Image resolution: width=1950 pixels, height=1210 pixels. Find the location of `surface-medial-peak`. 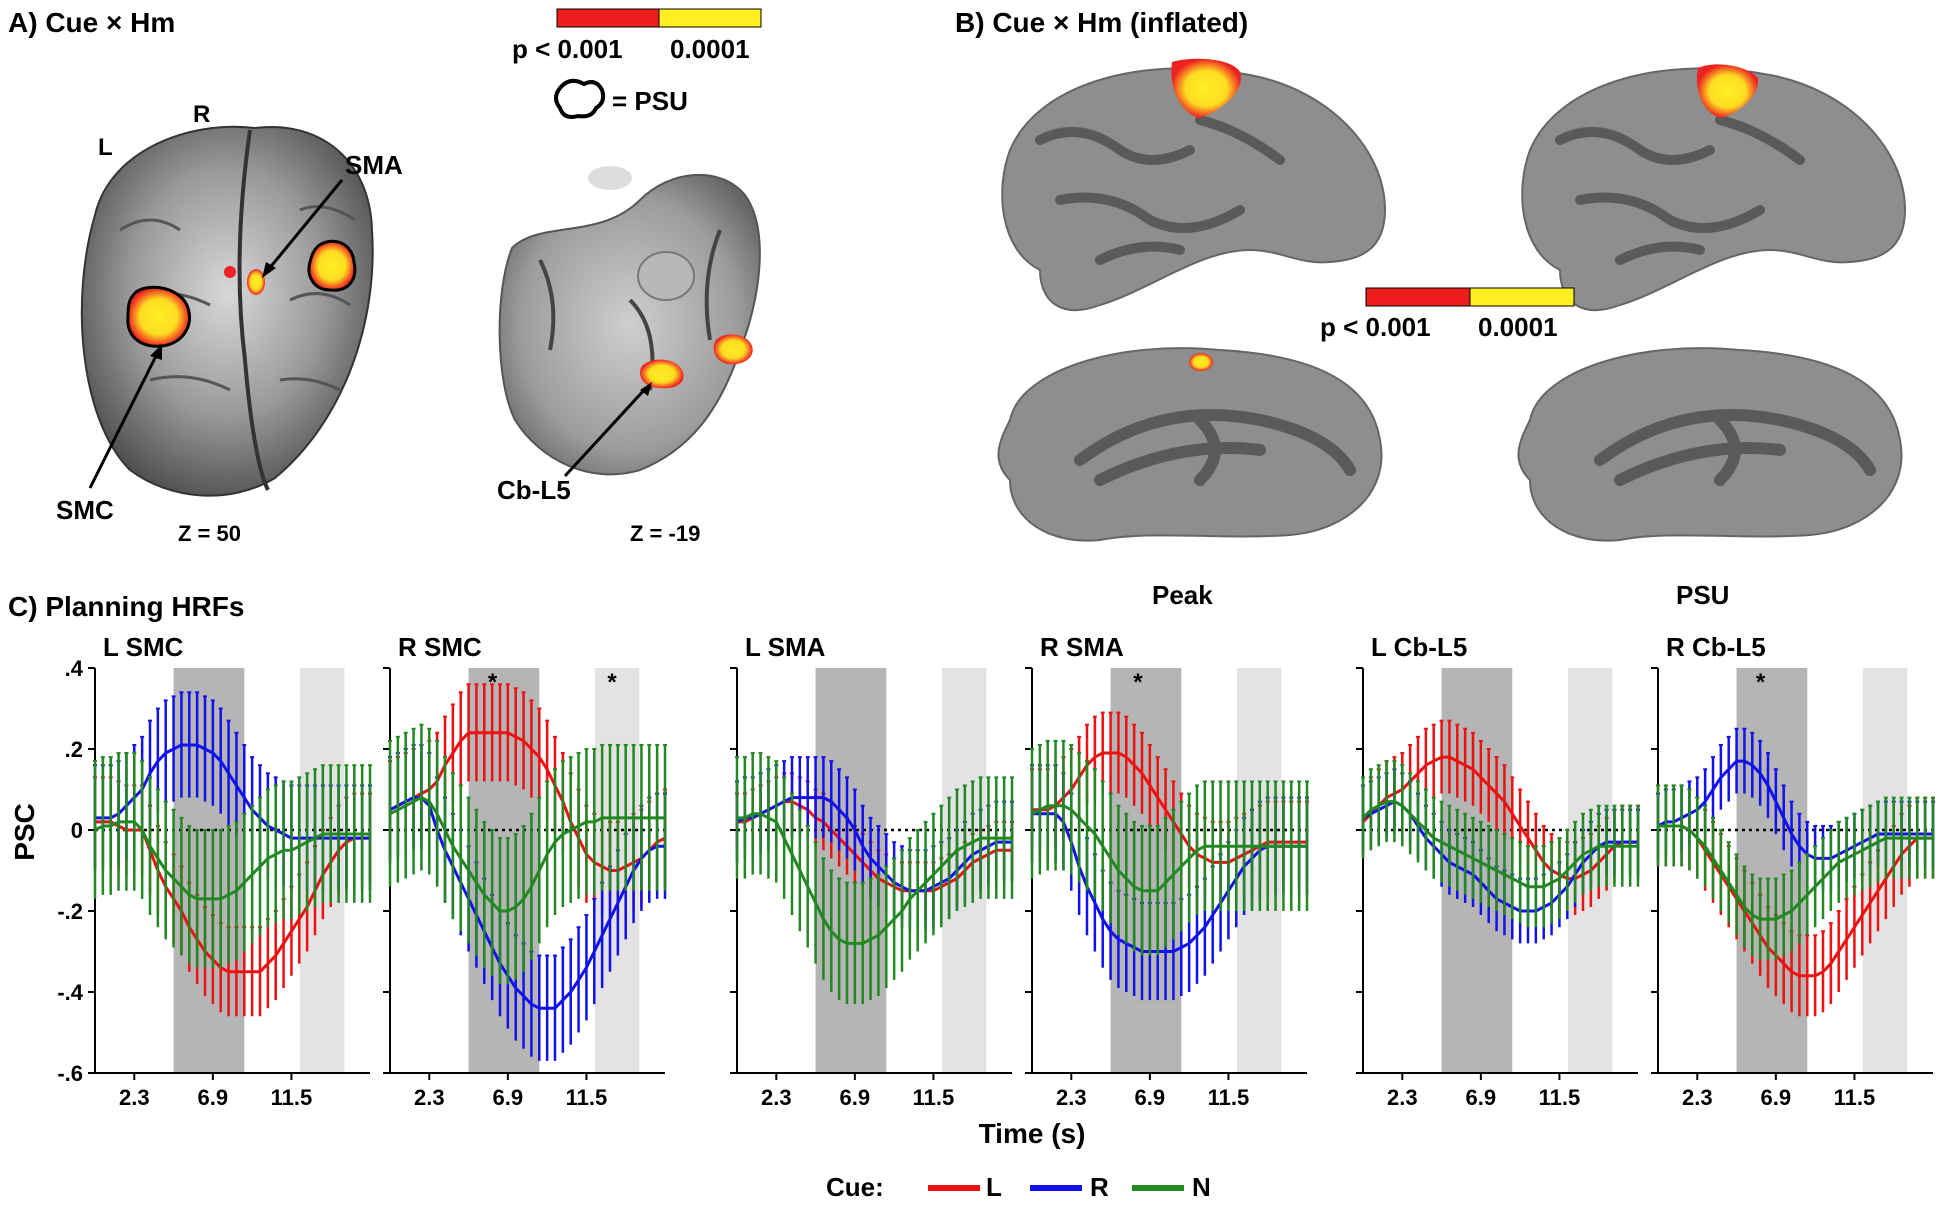

surface-medial-peak is located at coordinates (1190, 444).